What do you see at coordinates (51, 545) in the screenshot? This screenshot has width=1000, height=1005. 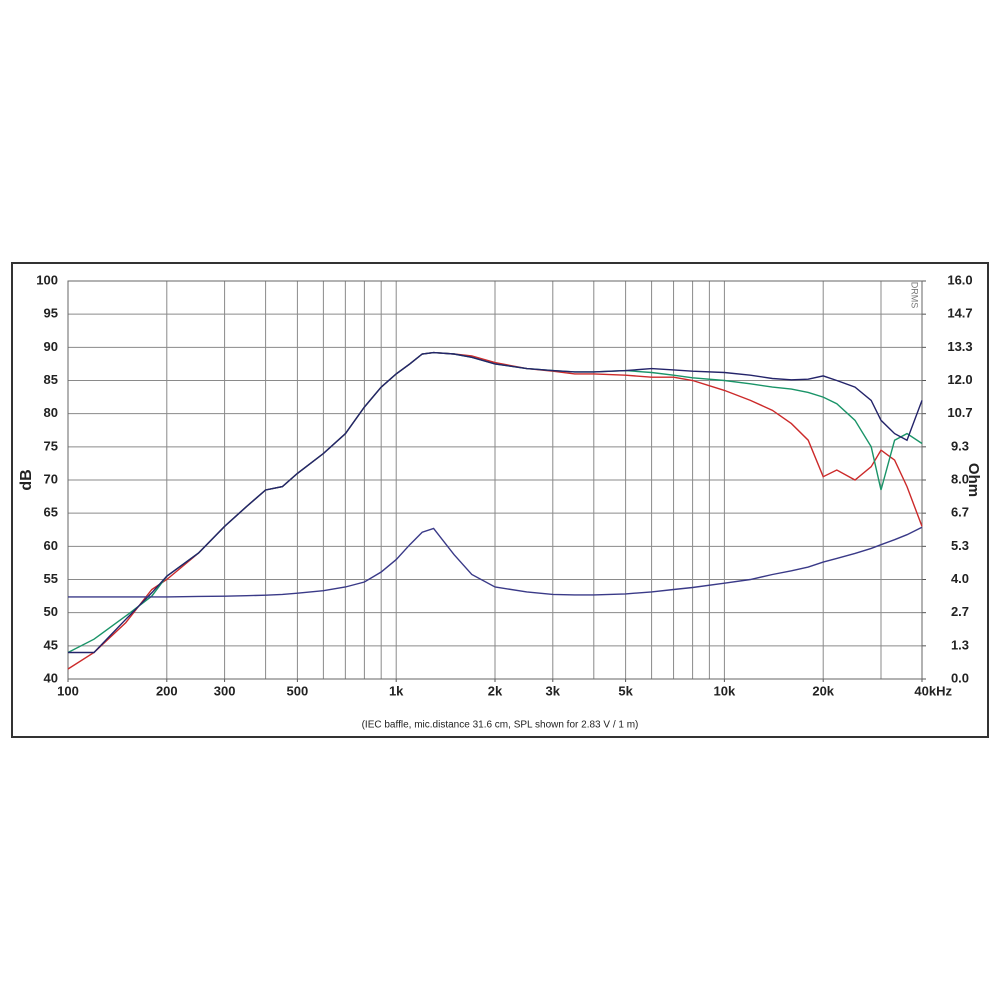 I see `y-tick-label: 60` at bounding box center [51, 545].